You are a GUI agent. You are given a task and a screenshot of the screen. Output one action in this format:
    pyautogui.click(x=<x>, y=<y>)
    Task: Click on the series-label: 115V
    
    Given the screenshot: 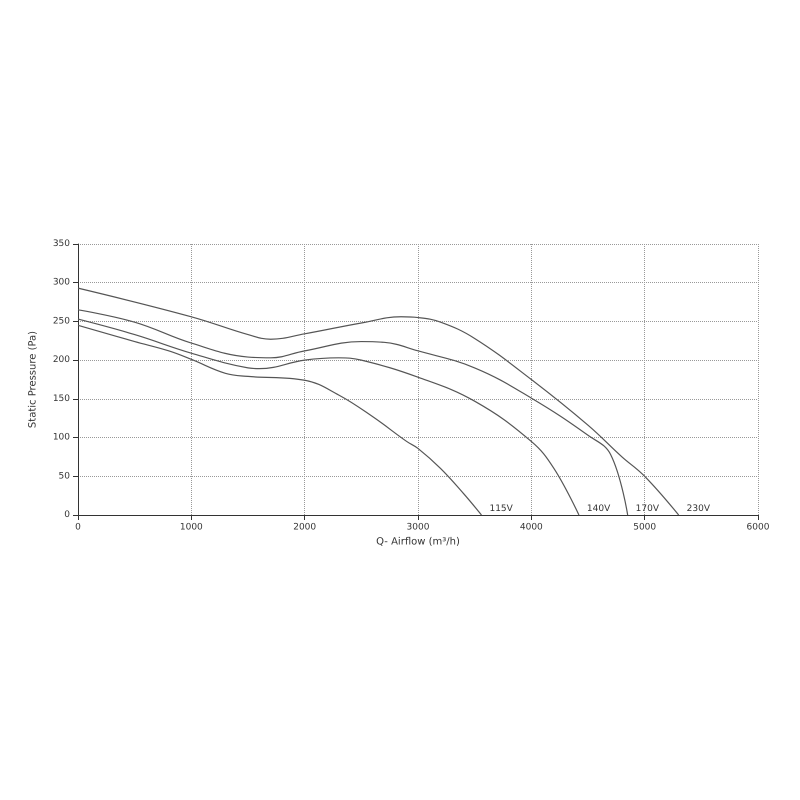 What is the action you would take?
    pyautogui.click(x=501, y=509)
    